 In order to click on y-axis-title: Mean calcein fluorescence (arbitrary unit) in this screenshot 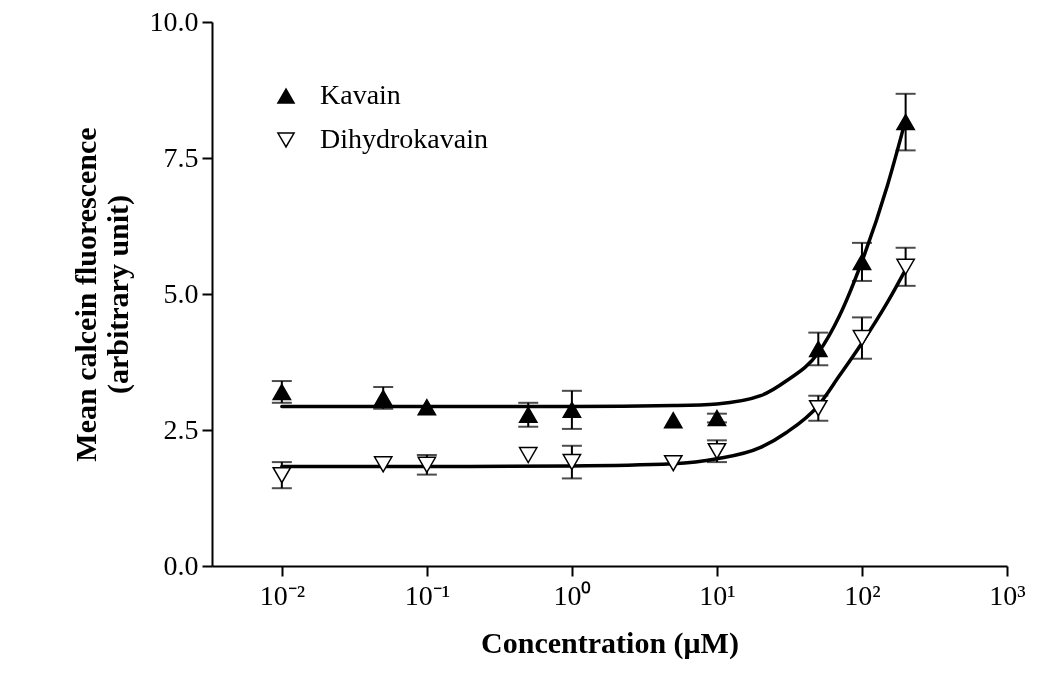, I will do `click(101, 294)`.